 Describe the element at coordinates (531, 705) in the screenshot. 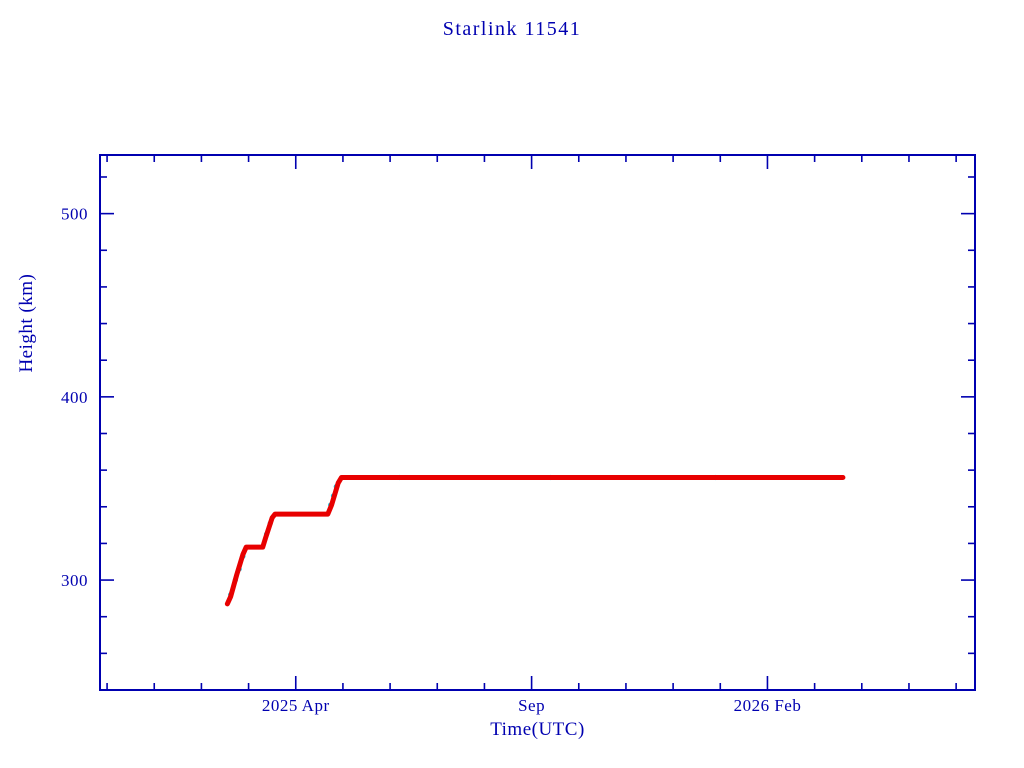

I see `x-tick-label: Sep` at that location.